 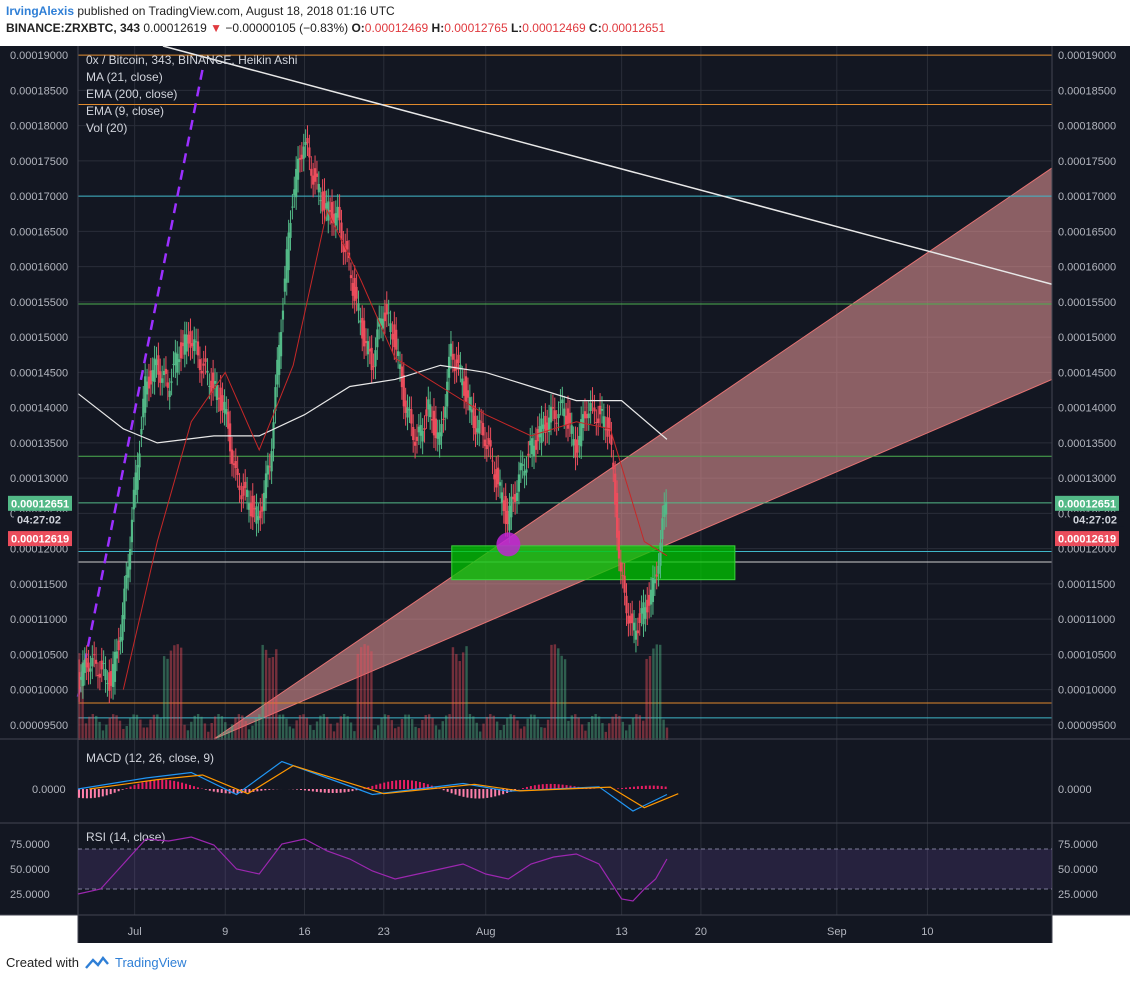 What do you see at coordinates (30, 895) in the screenshot?
I see `rsi-tick-left: 25.0000` at bounding box center [30, 895].